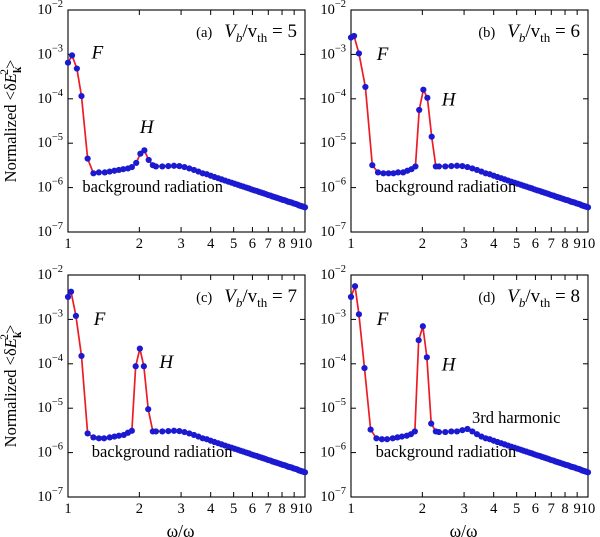 This screenshot has height=537, width=600. I want to click on x-tick-label: 5, so click(516, 509).